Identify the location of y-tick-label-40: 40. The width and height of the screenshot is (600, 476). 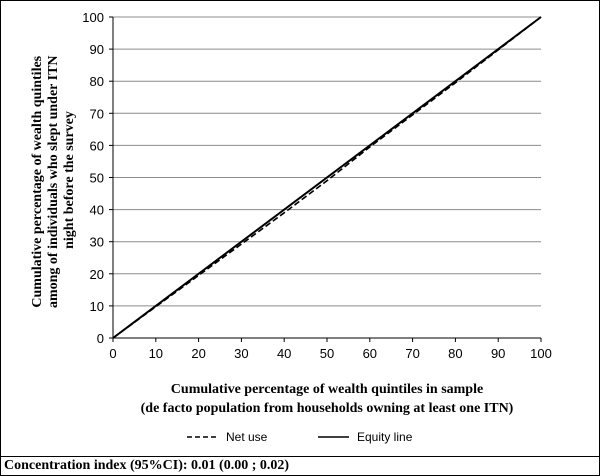
(97, 210).